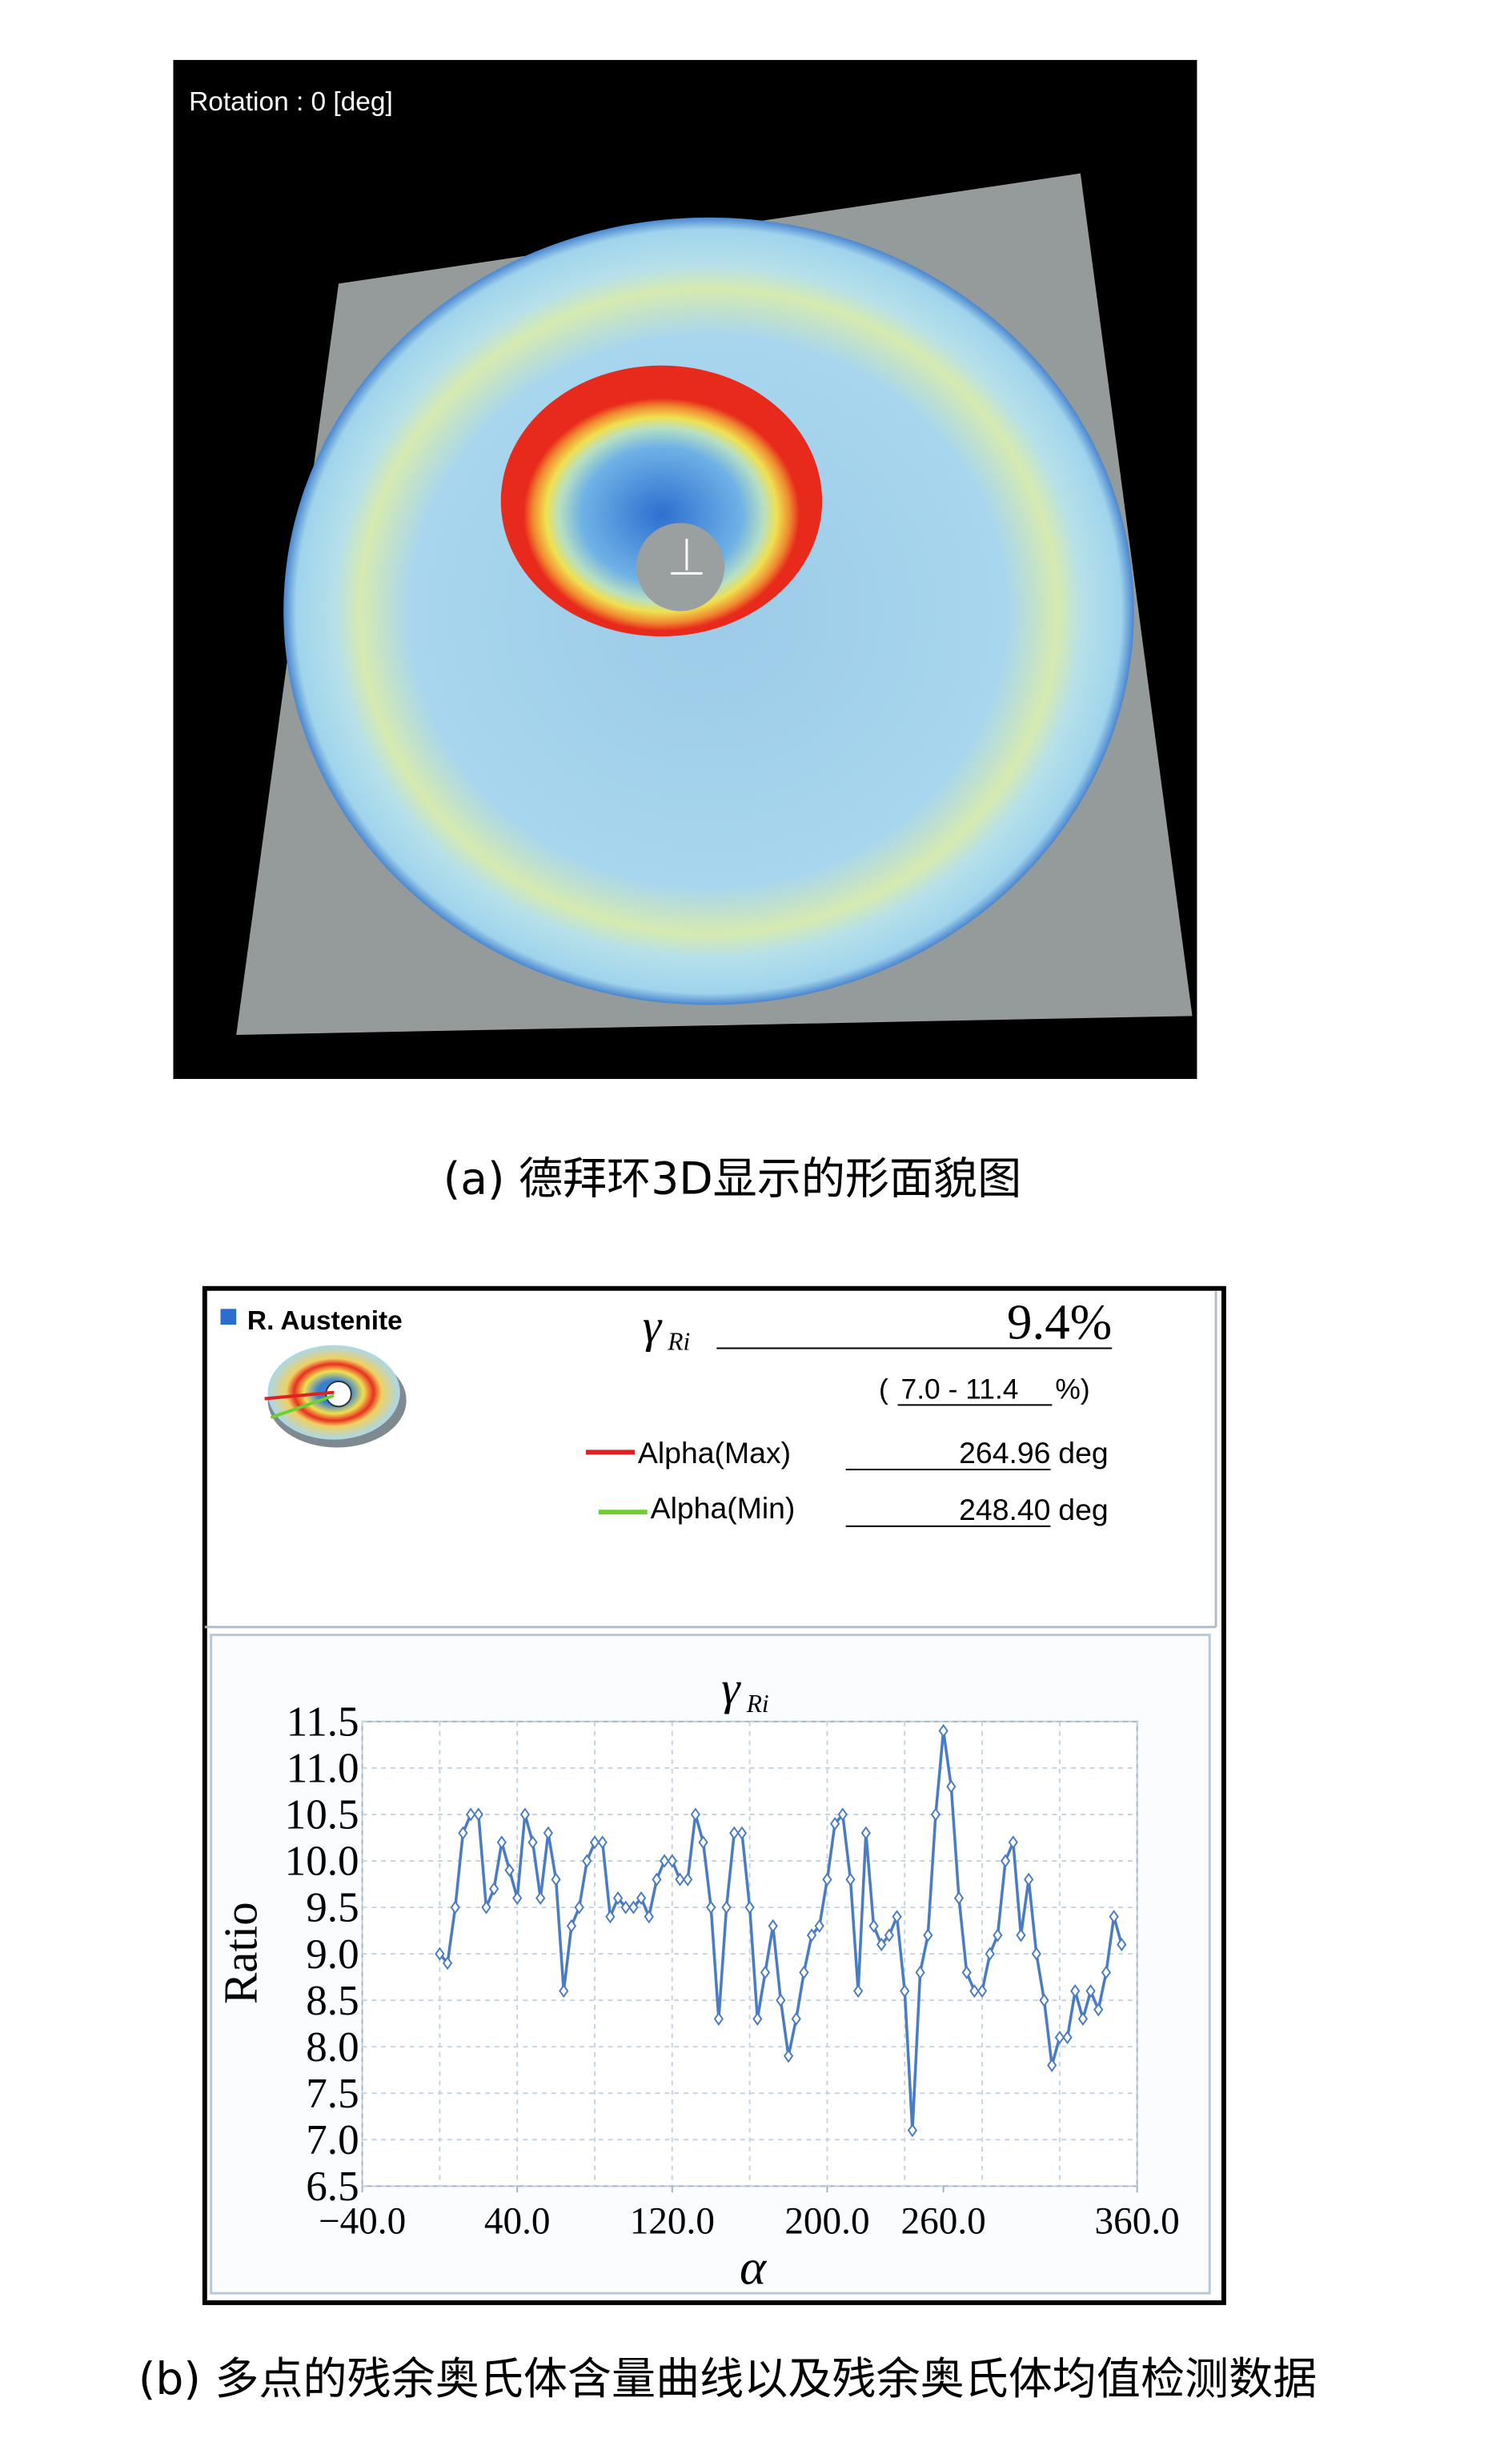 Image resolution: width=1512 pixels, height=2454 pixels. What do you see at coordinates (332, 1908) in the screenshot?
I see `y-tick-label: 9.5` at bounding box center [332, 1908].